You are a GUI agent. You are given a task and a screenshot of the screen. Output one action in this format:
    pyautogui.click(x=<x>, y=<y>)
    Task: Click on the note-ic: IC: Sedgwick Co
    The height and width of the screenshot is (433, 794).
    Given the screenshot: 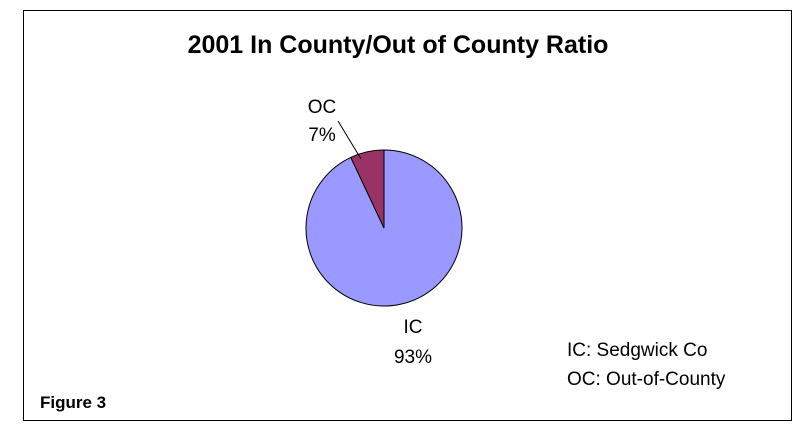 What is the action you would take?
    pyautogui.click(x=637, y=350)
    